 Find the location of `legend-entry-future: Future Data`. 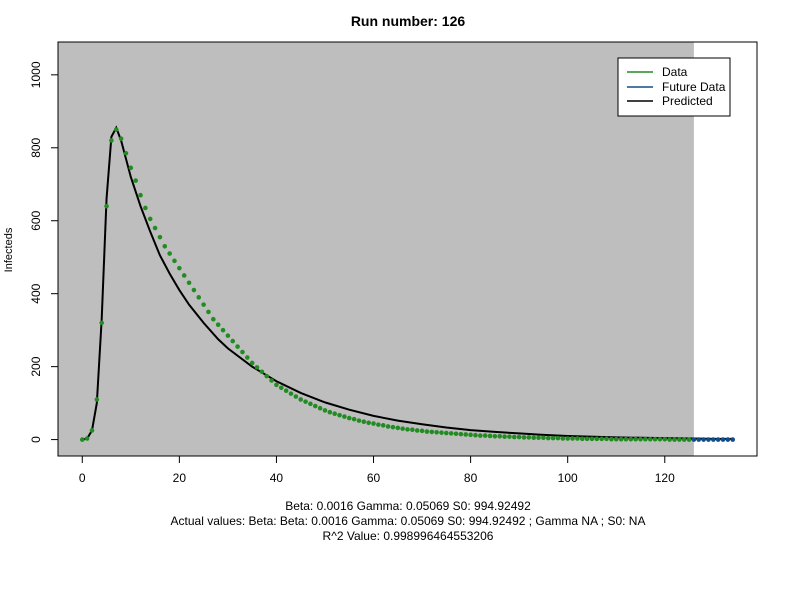

legend-entry-future: Future Data is located at coordinates (694, 87).